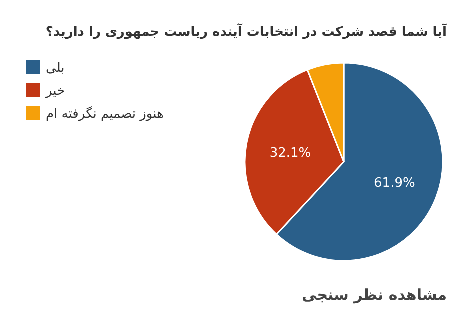 The width and height of the screenshot is (474, 324). I want to click on legend-label: هنوز تصمیم نگرفته ام, so click(105, 114).